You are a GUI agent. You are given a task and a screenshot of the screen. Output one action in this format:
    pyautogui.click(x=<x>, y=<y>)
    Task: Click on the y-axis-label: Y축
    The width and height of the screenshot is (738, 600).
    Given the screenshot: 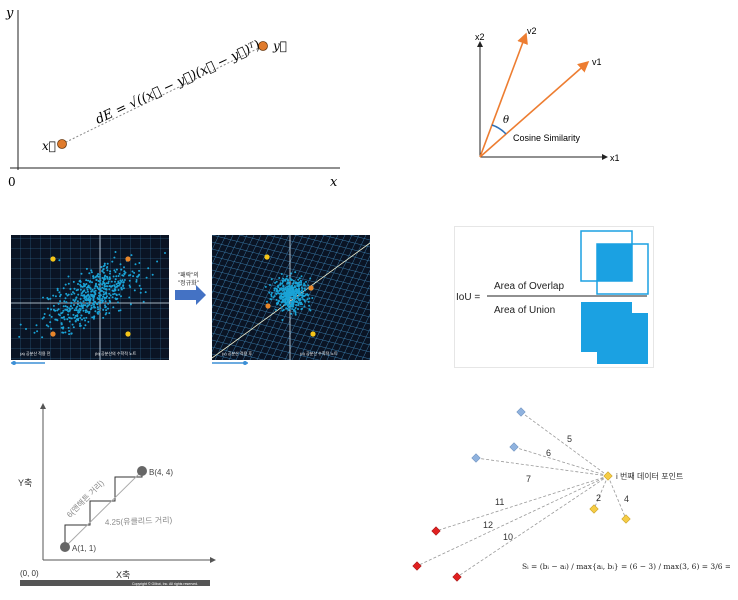 What is the action you would take?
    pyautogui.click(x=25, y=483)
    